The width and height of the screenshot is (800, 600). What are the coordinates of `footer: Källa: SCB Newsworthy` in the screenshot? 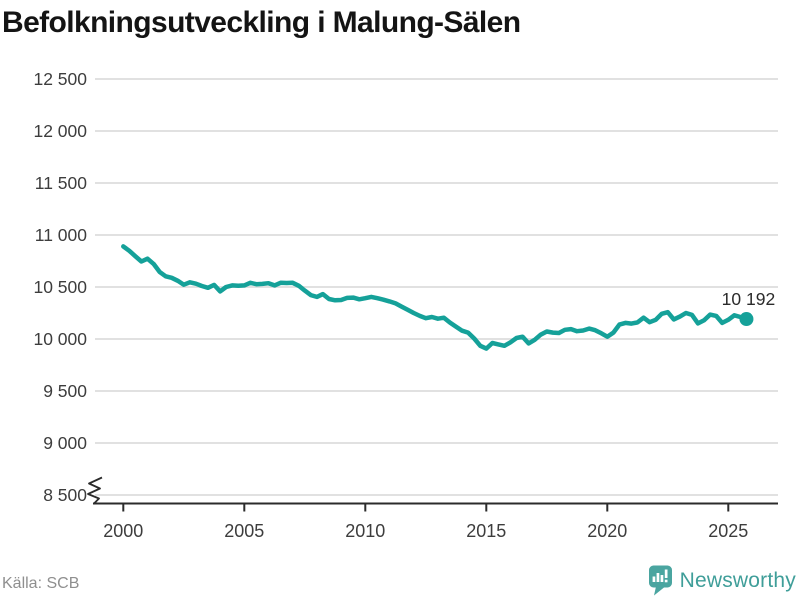 It's located at (400, 578).